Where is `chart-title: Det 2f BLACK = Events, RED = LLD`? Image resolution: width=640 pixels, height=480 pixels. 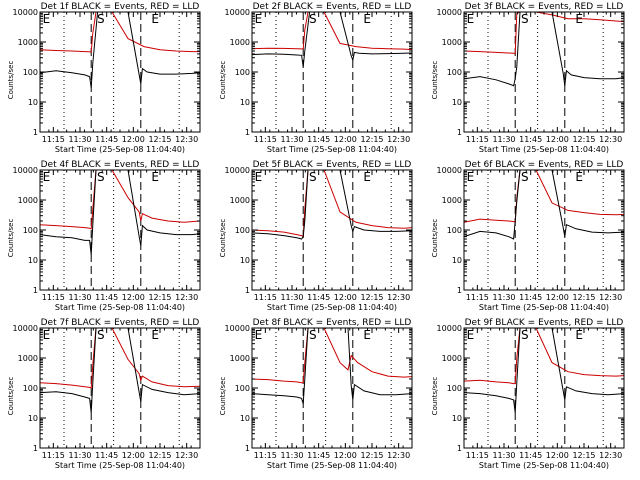
chart-title: Det 2f BLACK = Events, RED = LLD is located at coordinates (332, 7).